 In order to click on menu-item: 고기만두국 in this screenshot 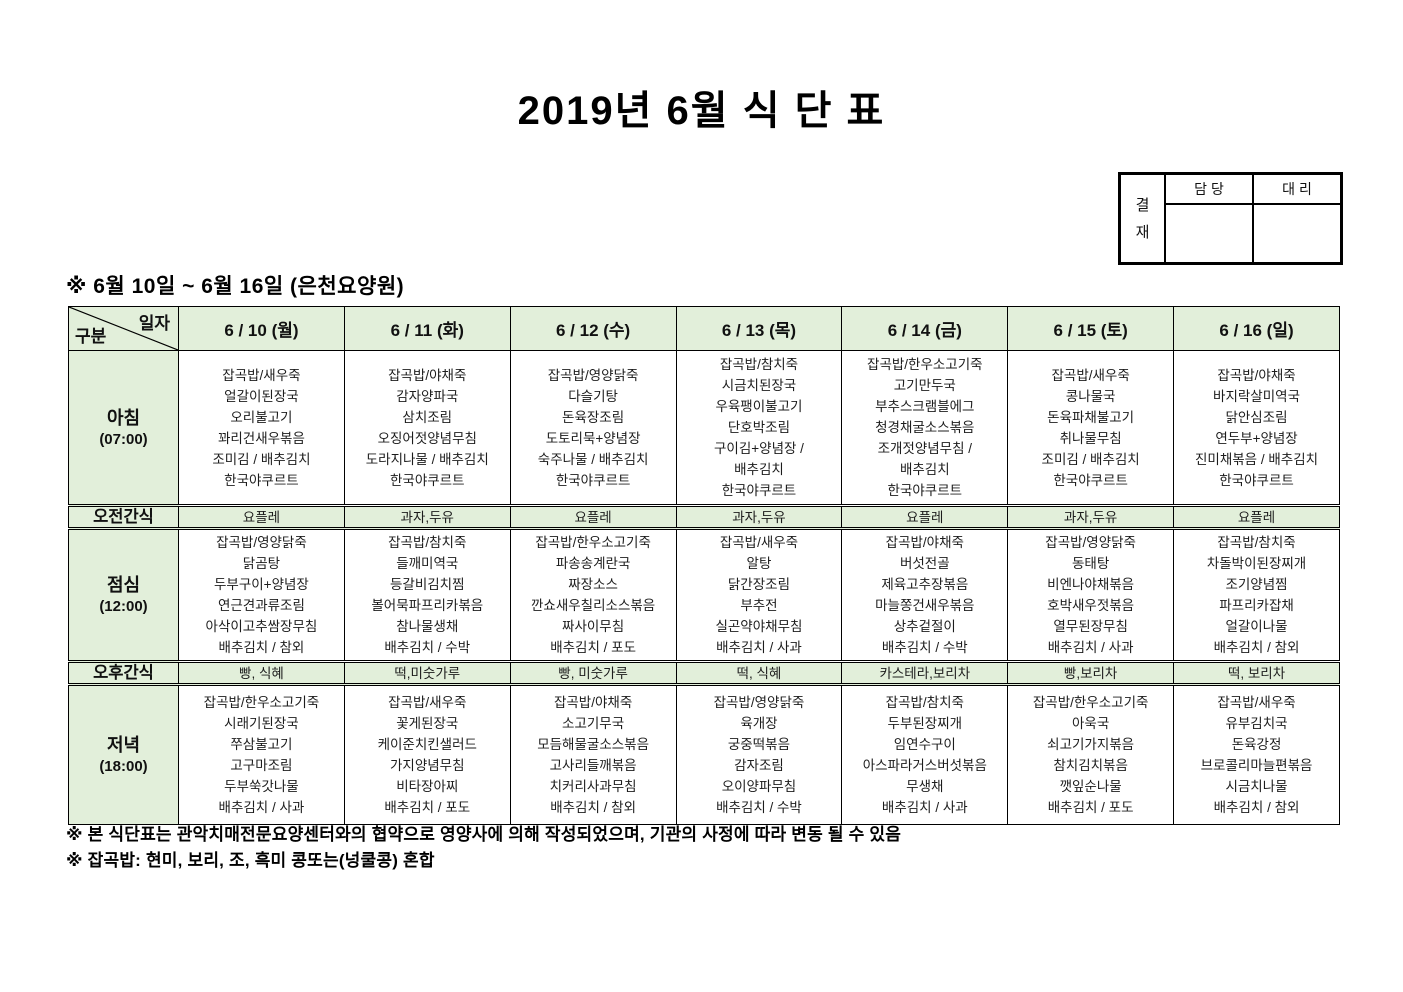, I will do `click(924, 385)`.